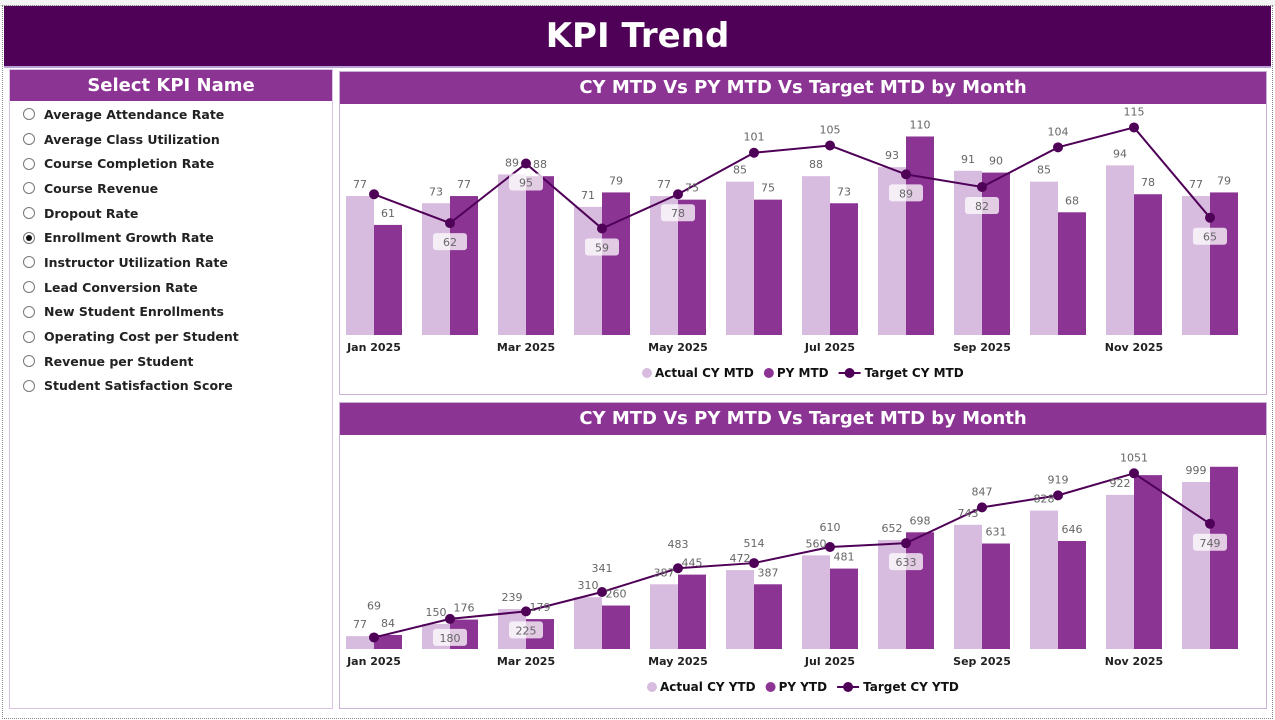 The width and height of the screenshot is (1275, 720). Describe the element at coordinates (171, 287) in the screenshot. I see `kpi-option: Lead Conversion Rate` at that location.